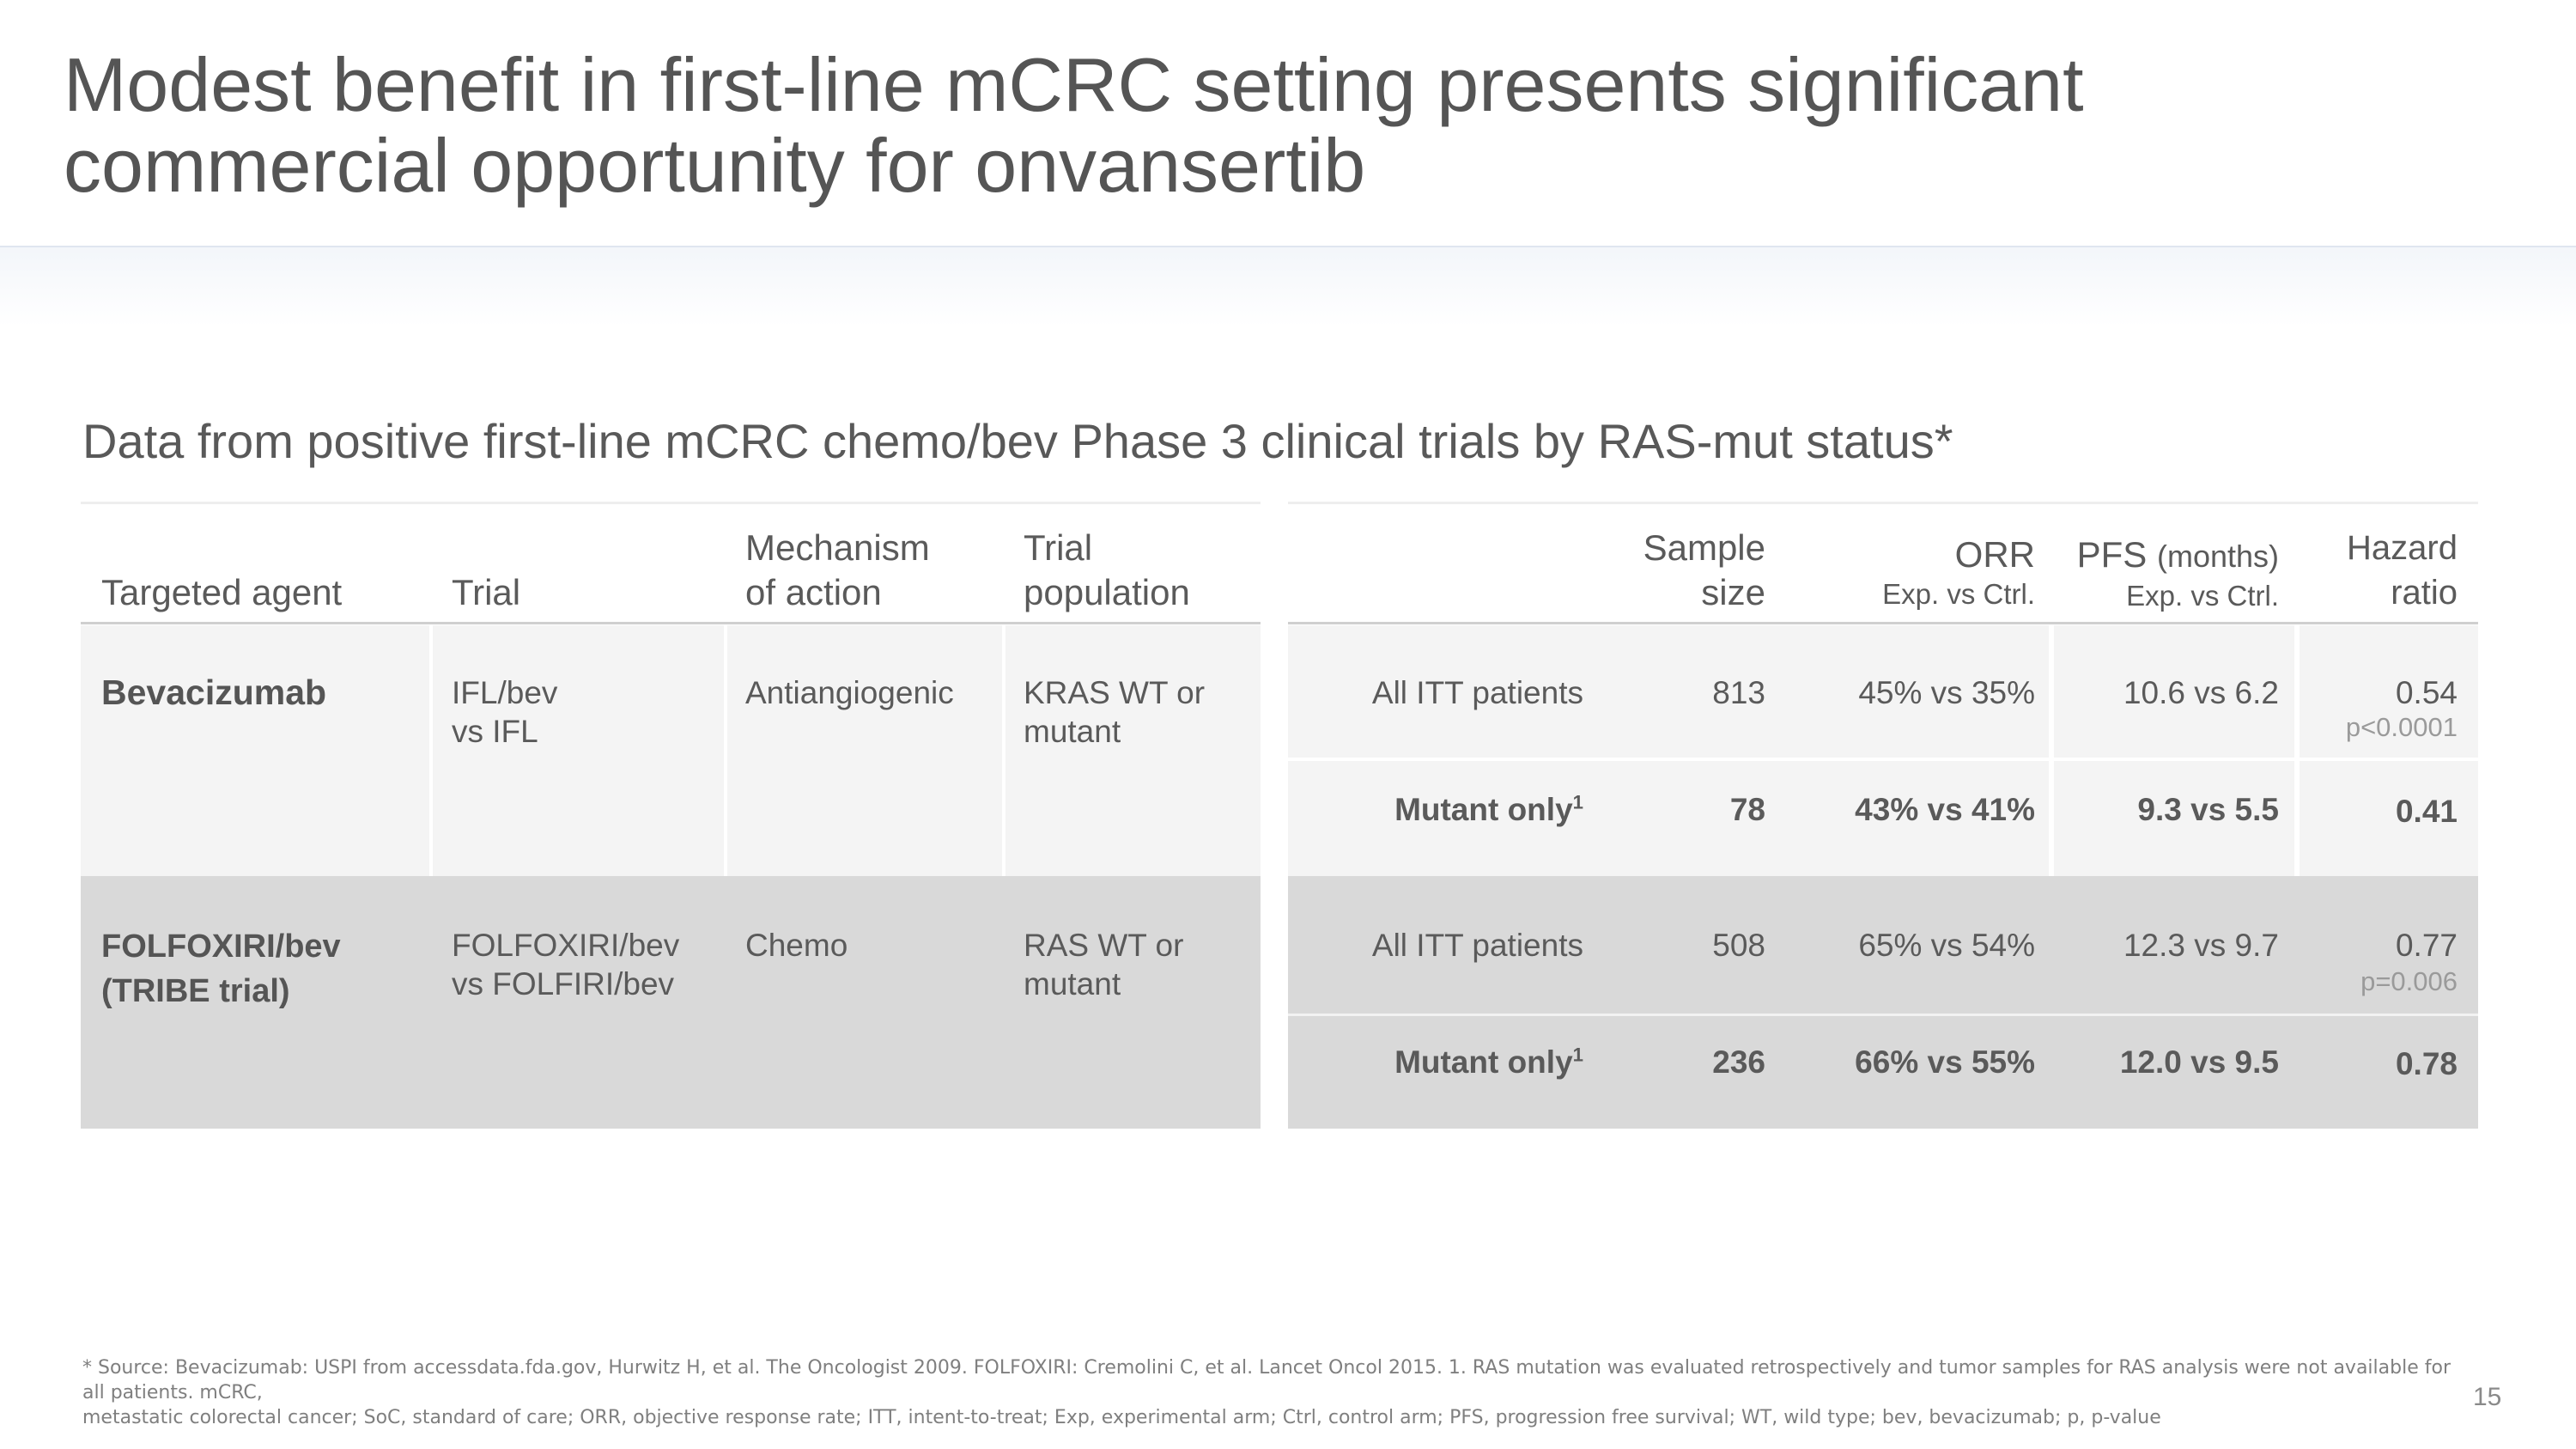 This screenshot has height=1449, width=2576. What do you see at coordinates (214, 692) in the screenshot?
I see `agent-bevacizumab: Bevacizumab` at bounding box center [214, 692].